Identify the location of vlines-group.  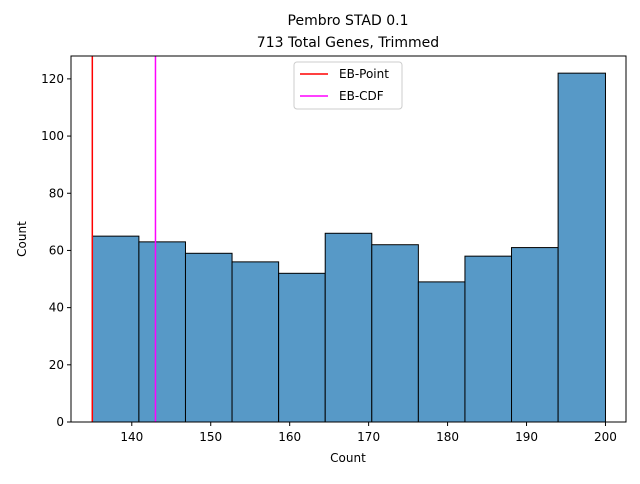
(124, 239).